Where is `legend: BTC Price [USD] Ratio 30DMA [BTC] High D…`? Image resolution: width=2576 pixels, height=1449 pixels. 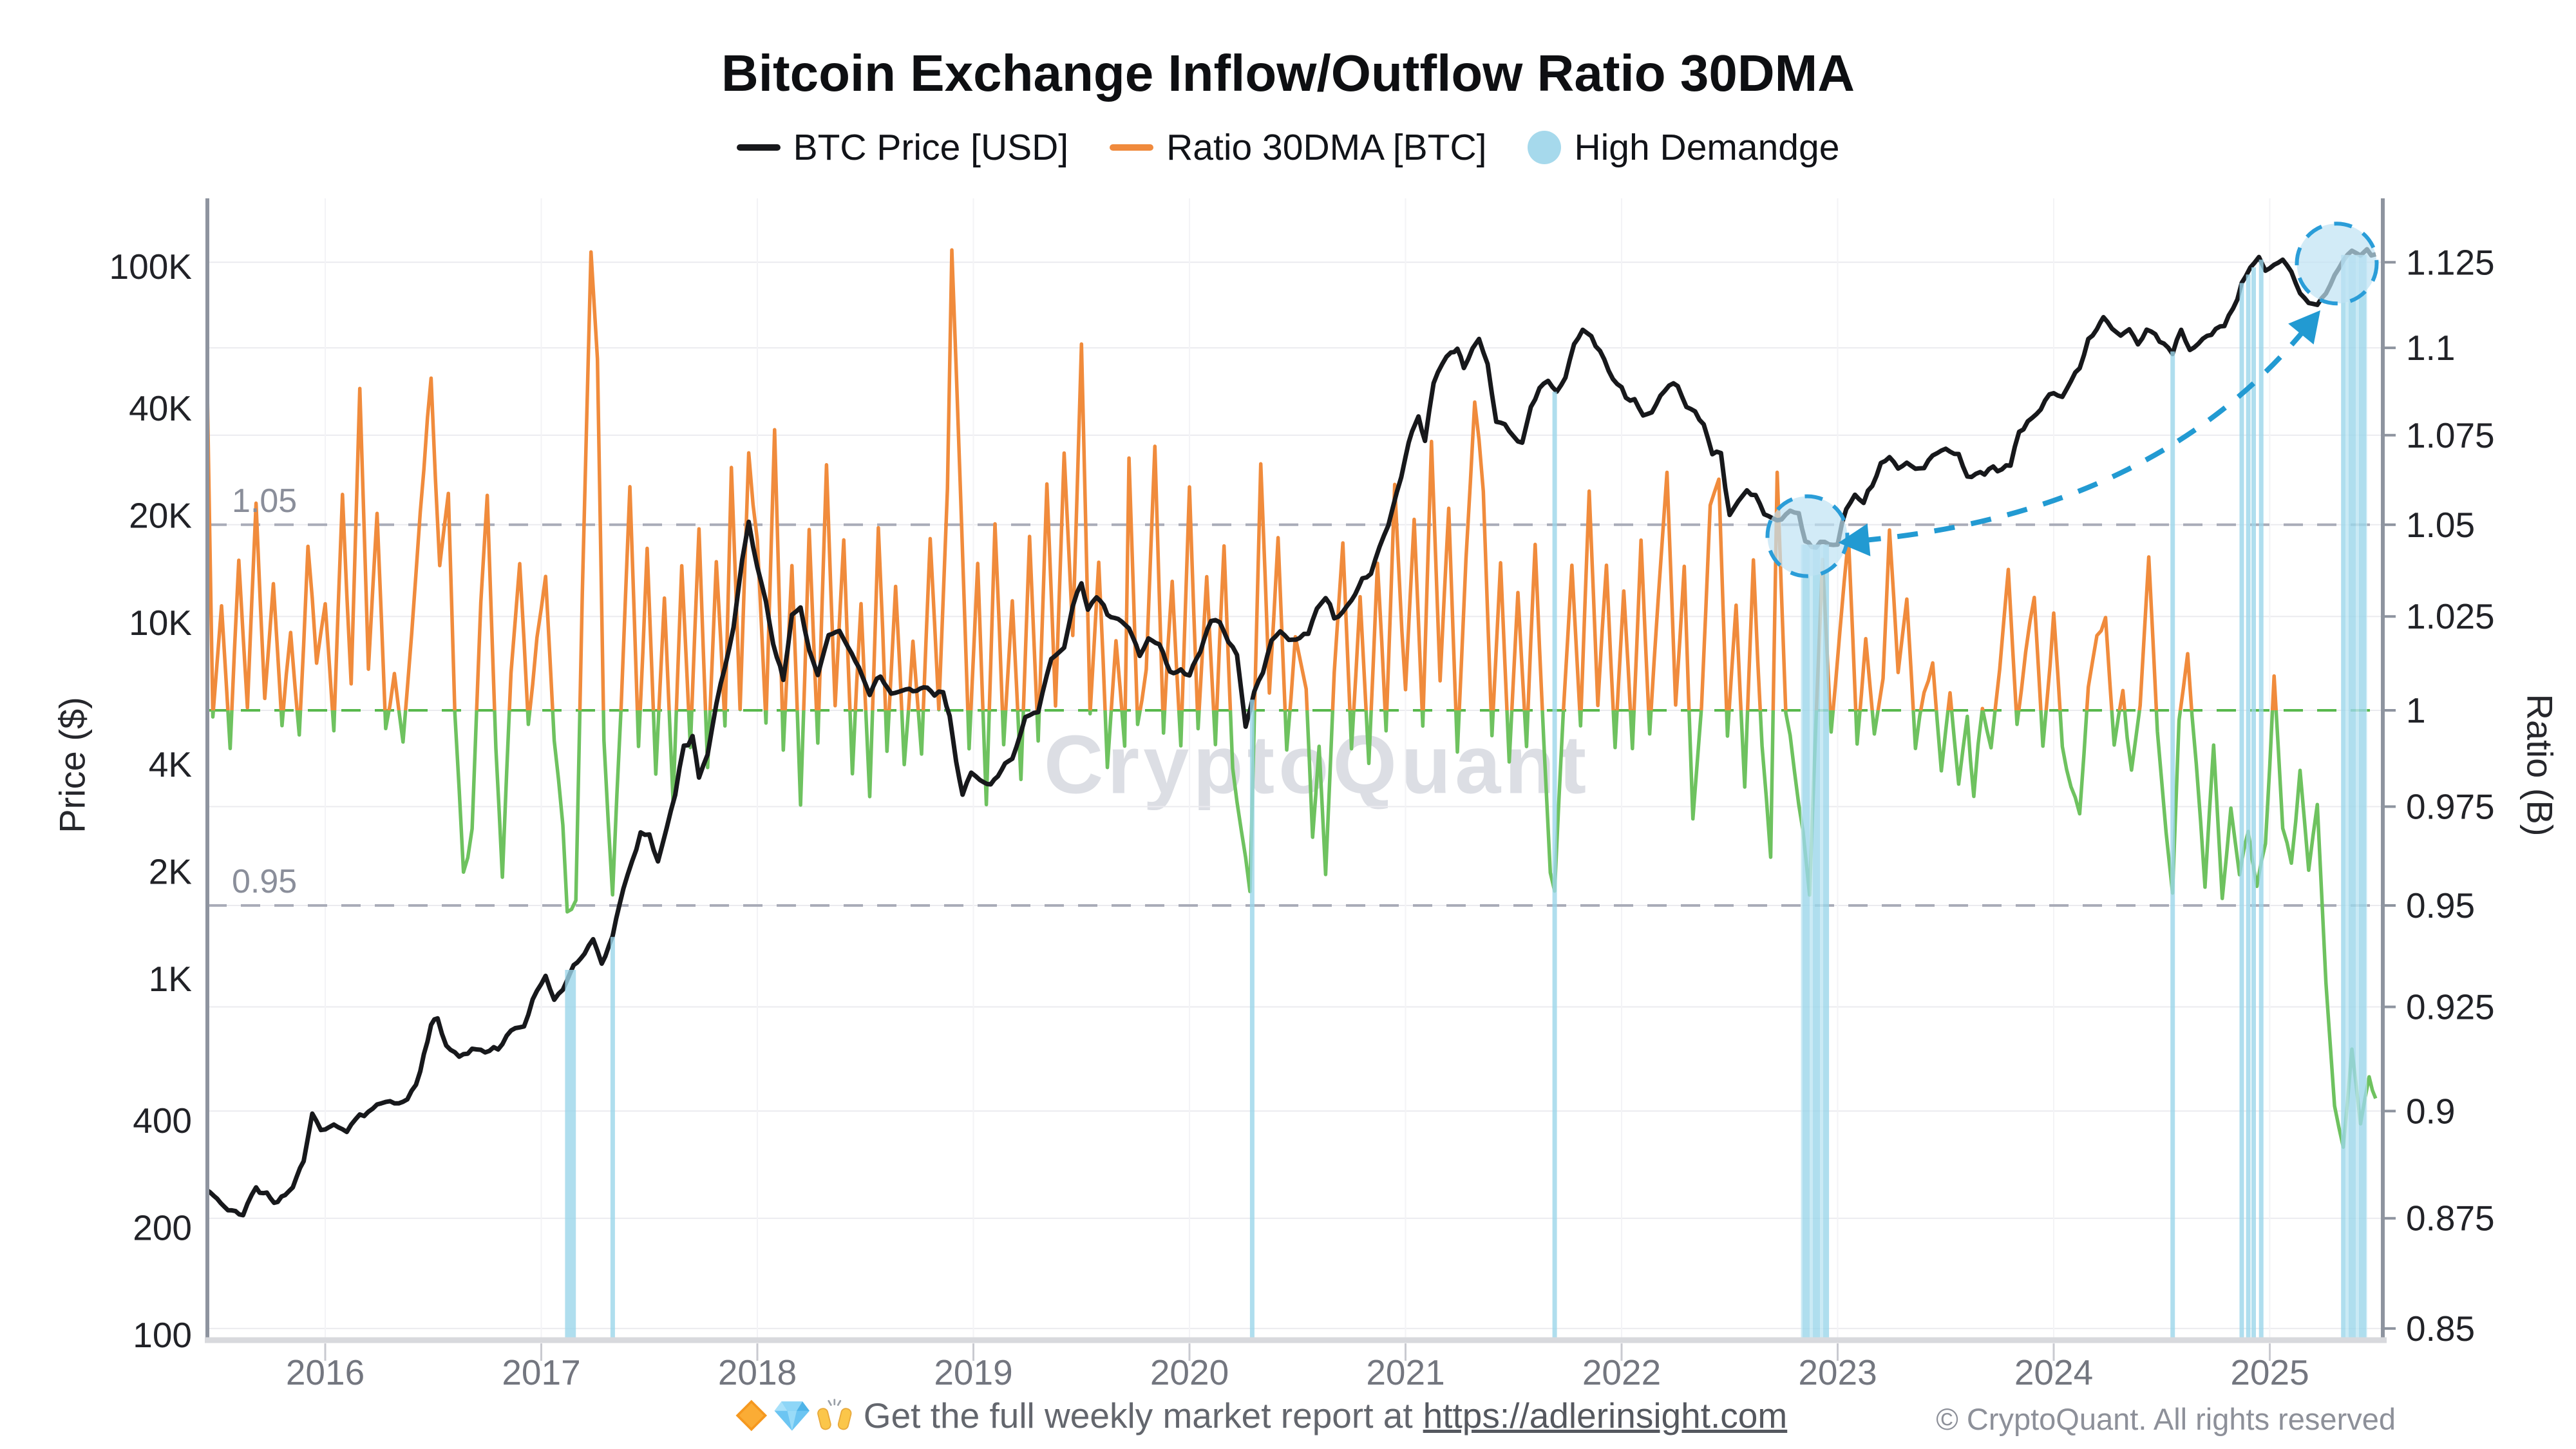 legend: BTC Price [USD] Ratio 30DMA [BTC] High D… is located at coordinates (1288, 147).